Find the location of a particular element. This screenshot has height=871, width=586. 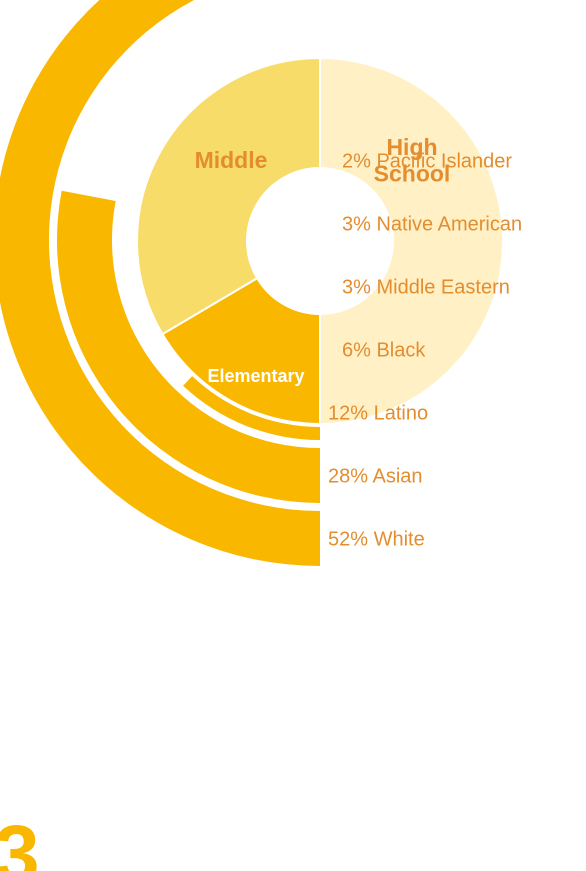

label-middle-eastern: 3% Middle Eastern is located at coordinates (426, 288).